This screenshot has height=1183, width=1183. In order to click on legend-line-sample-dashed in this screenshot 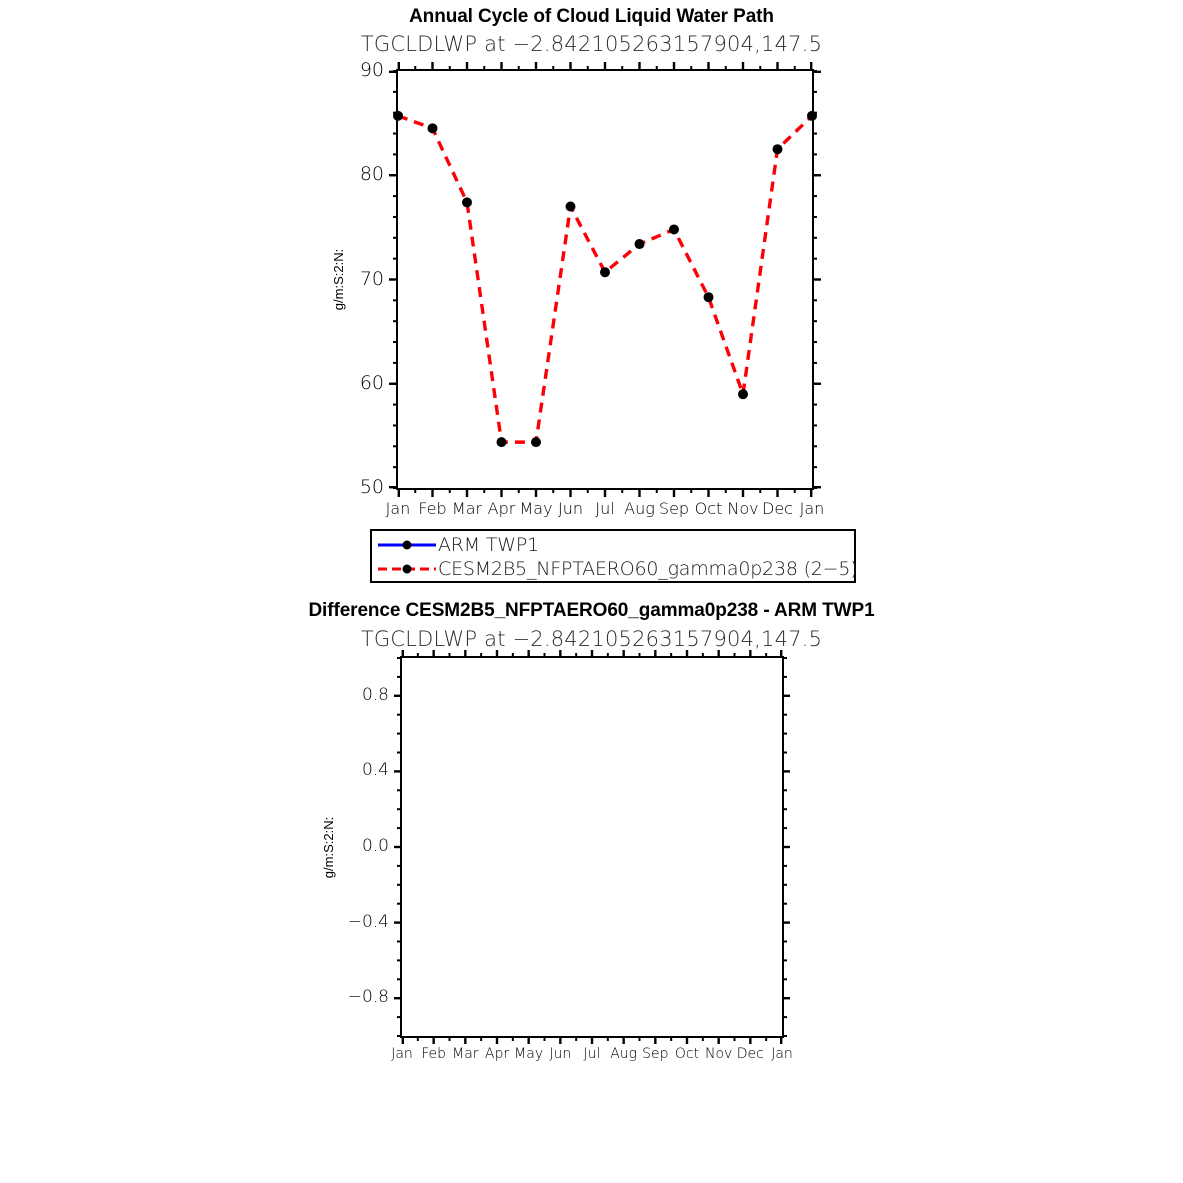, I will do `click(407, 569)`.